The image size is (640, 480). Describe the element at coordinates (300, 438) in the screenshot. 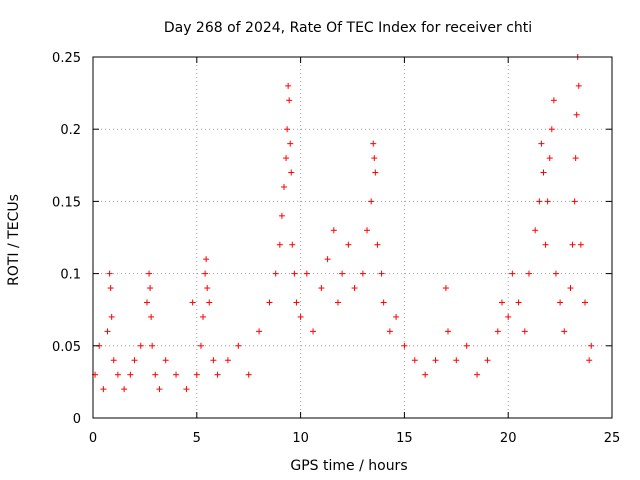

I see `x-tick-label: 10` at that location.